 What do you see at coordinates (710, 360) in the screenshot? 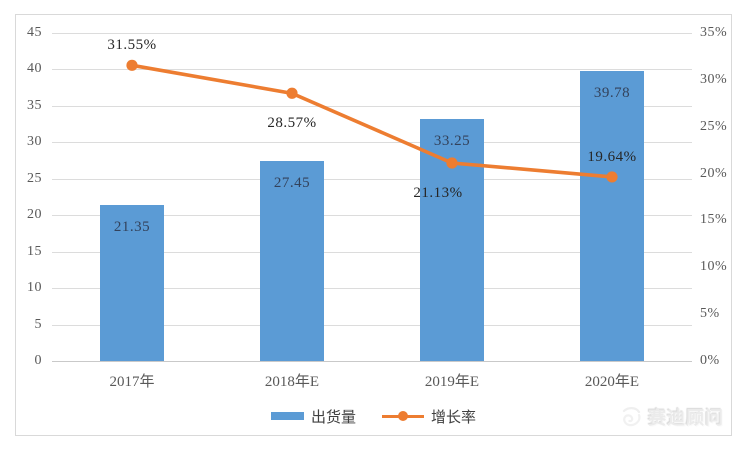
I see `y-axis-right-tick: 0%` at bounding box center [710, 360].